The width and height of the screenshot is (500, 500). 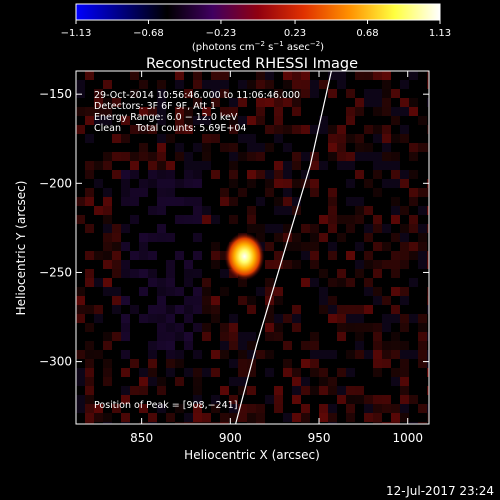 What do you see at coordinates (55, 94) in the screenshot?
I see `y-tick-label: −150` at bounding box center [55, 94].